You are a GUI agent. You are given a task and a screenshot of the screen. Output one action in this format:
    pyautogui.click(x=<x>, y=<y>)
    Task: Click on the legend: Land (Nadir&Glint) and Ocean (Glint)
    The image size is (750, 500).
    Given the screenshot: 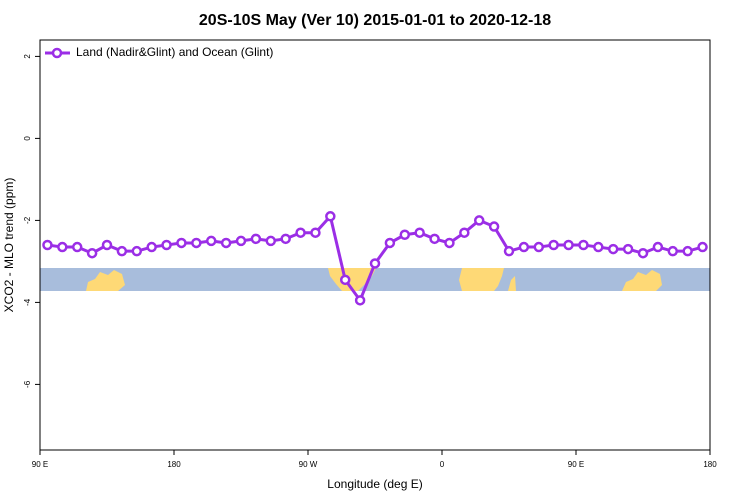 What is the action you would take?
    pyautogui.click(x=159, y=52)
    